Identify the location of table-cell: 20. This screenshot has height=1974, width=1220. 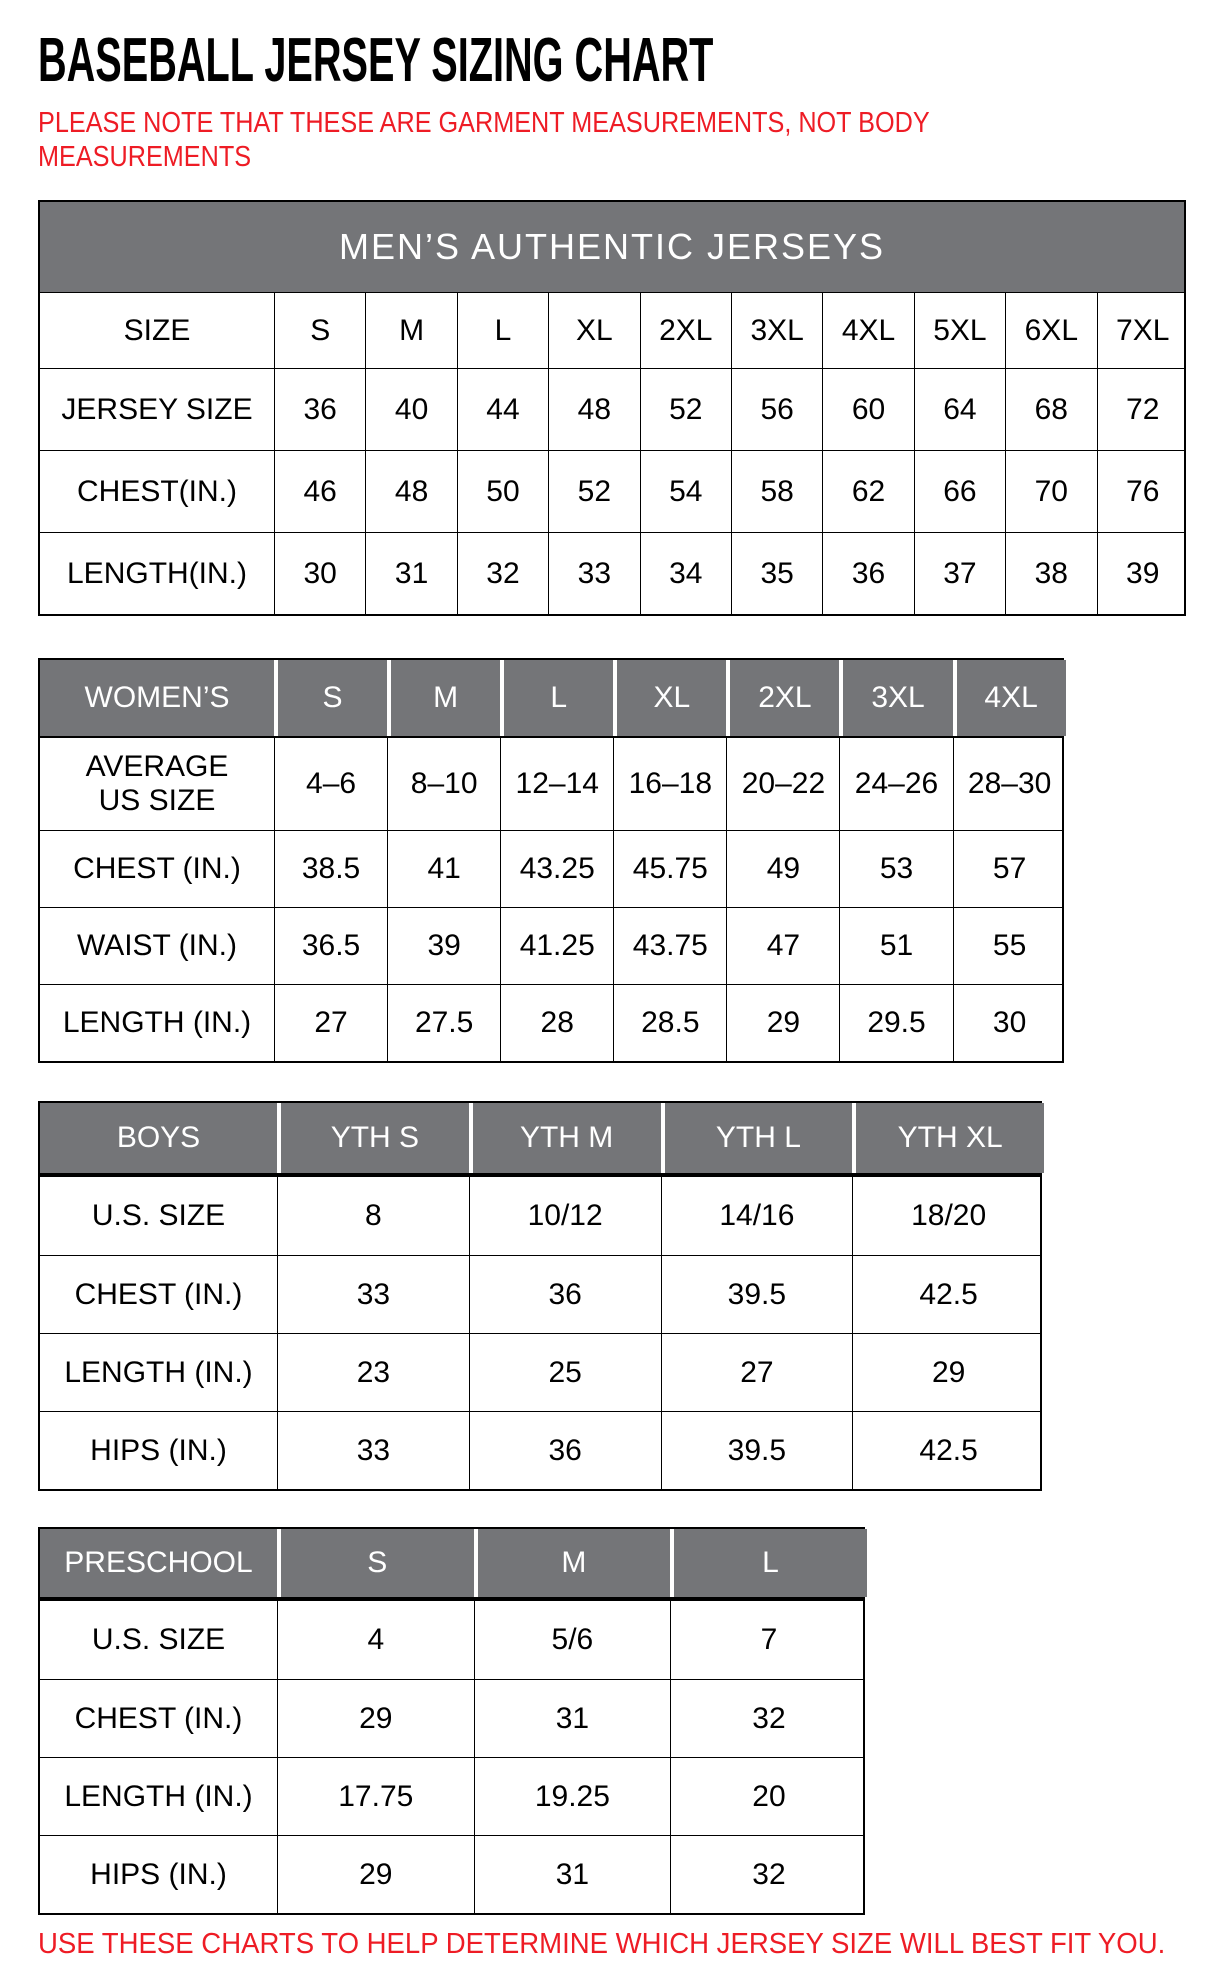
(768, 1796).